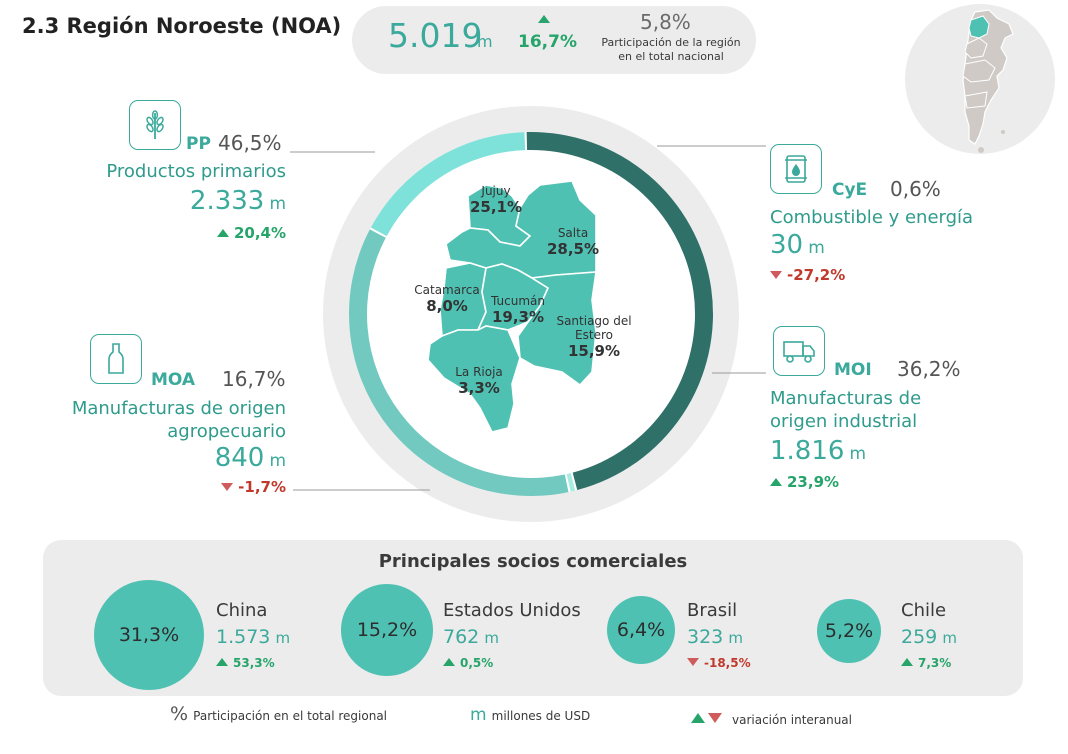  Describe the element at coordinates (447, 299) in the screenshot. I see `province-label-catamarca: Catamarca 8,0%` at that location.